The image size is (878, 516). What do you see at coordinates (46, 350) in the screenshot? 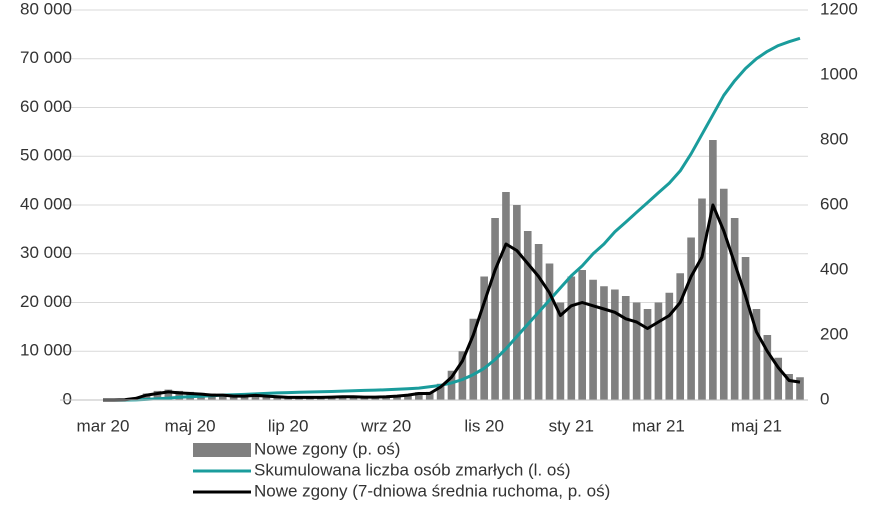
I see `y-tick-label: 10 000` at bounding box center [46, 350].